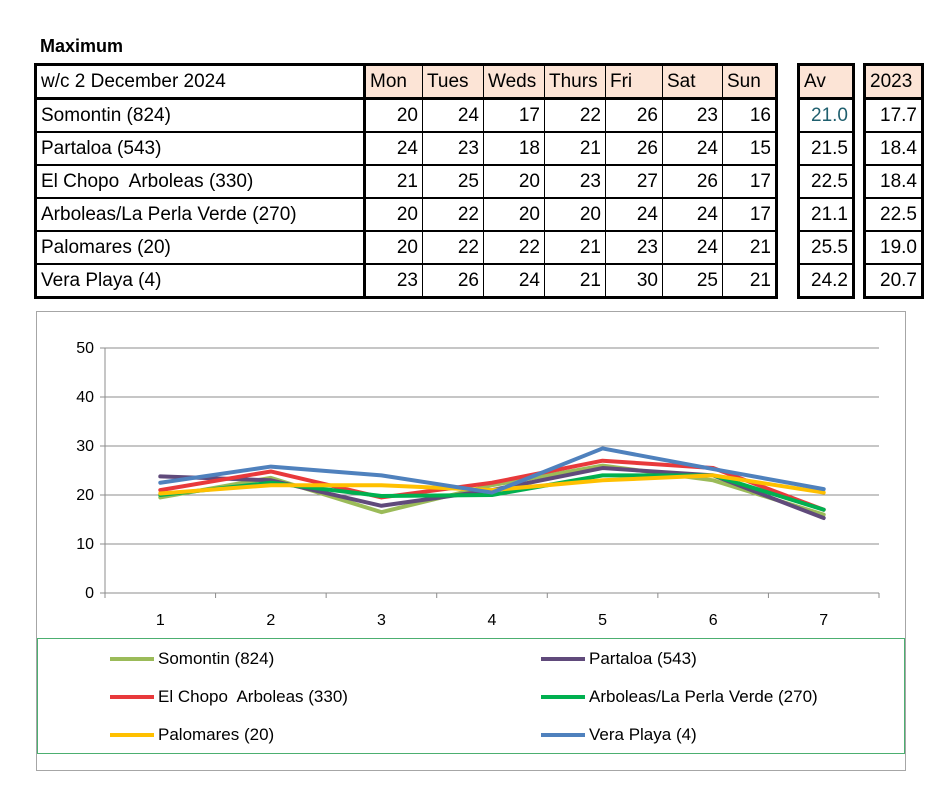  I want to click on average-cell: 25.5, so click(826, 248).